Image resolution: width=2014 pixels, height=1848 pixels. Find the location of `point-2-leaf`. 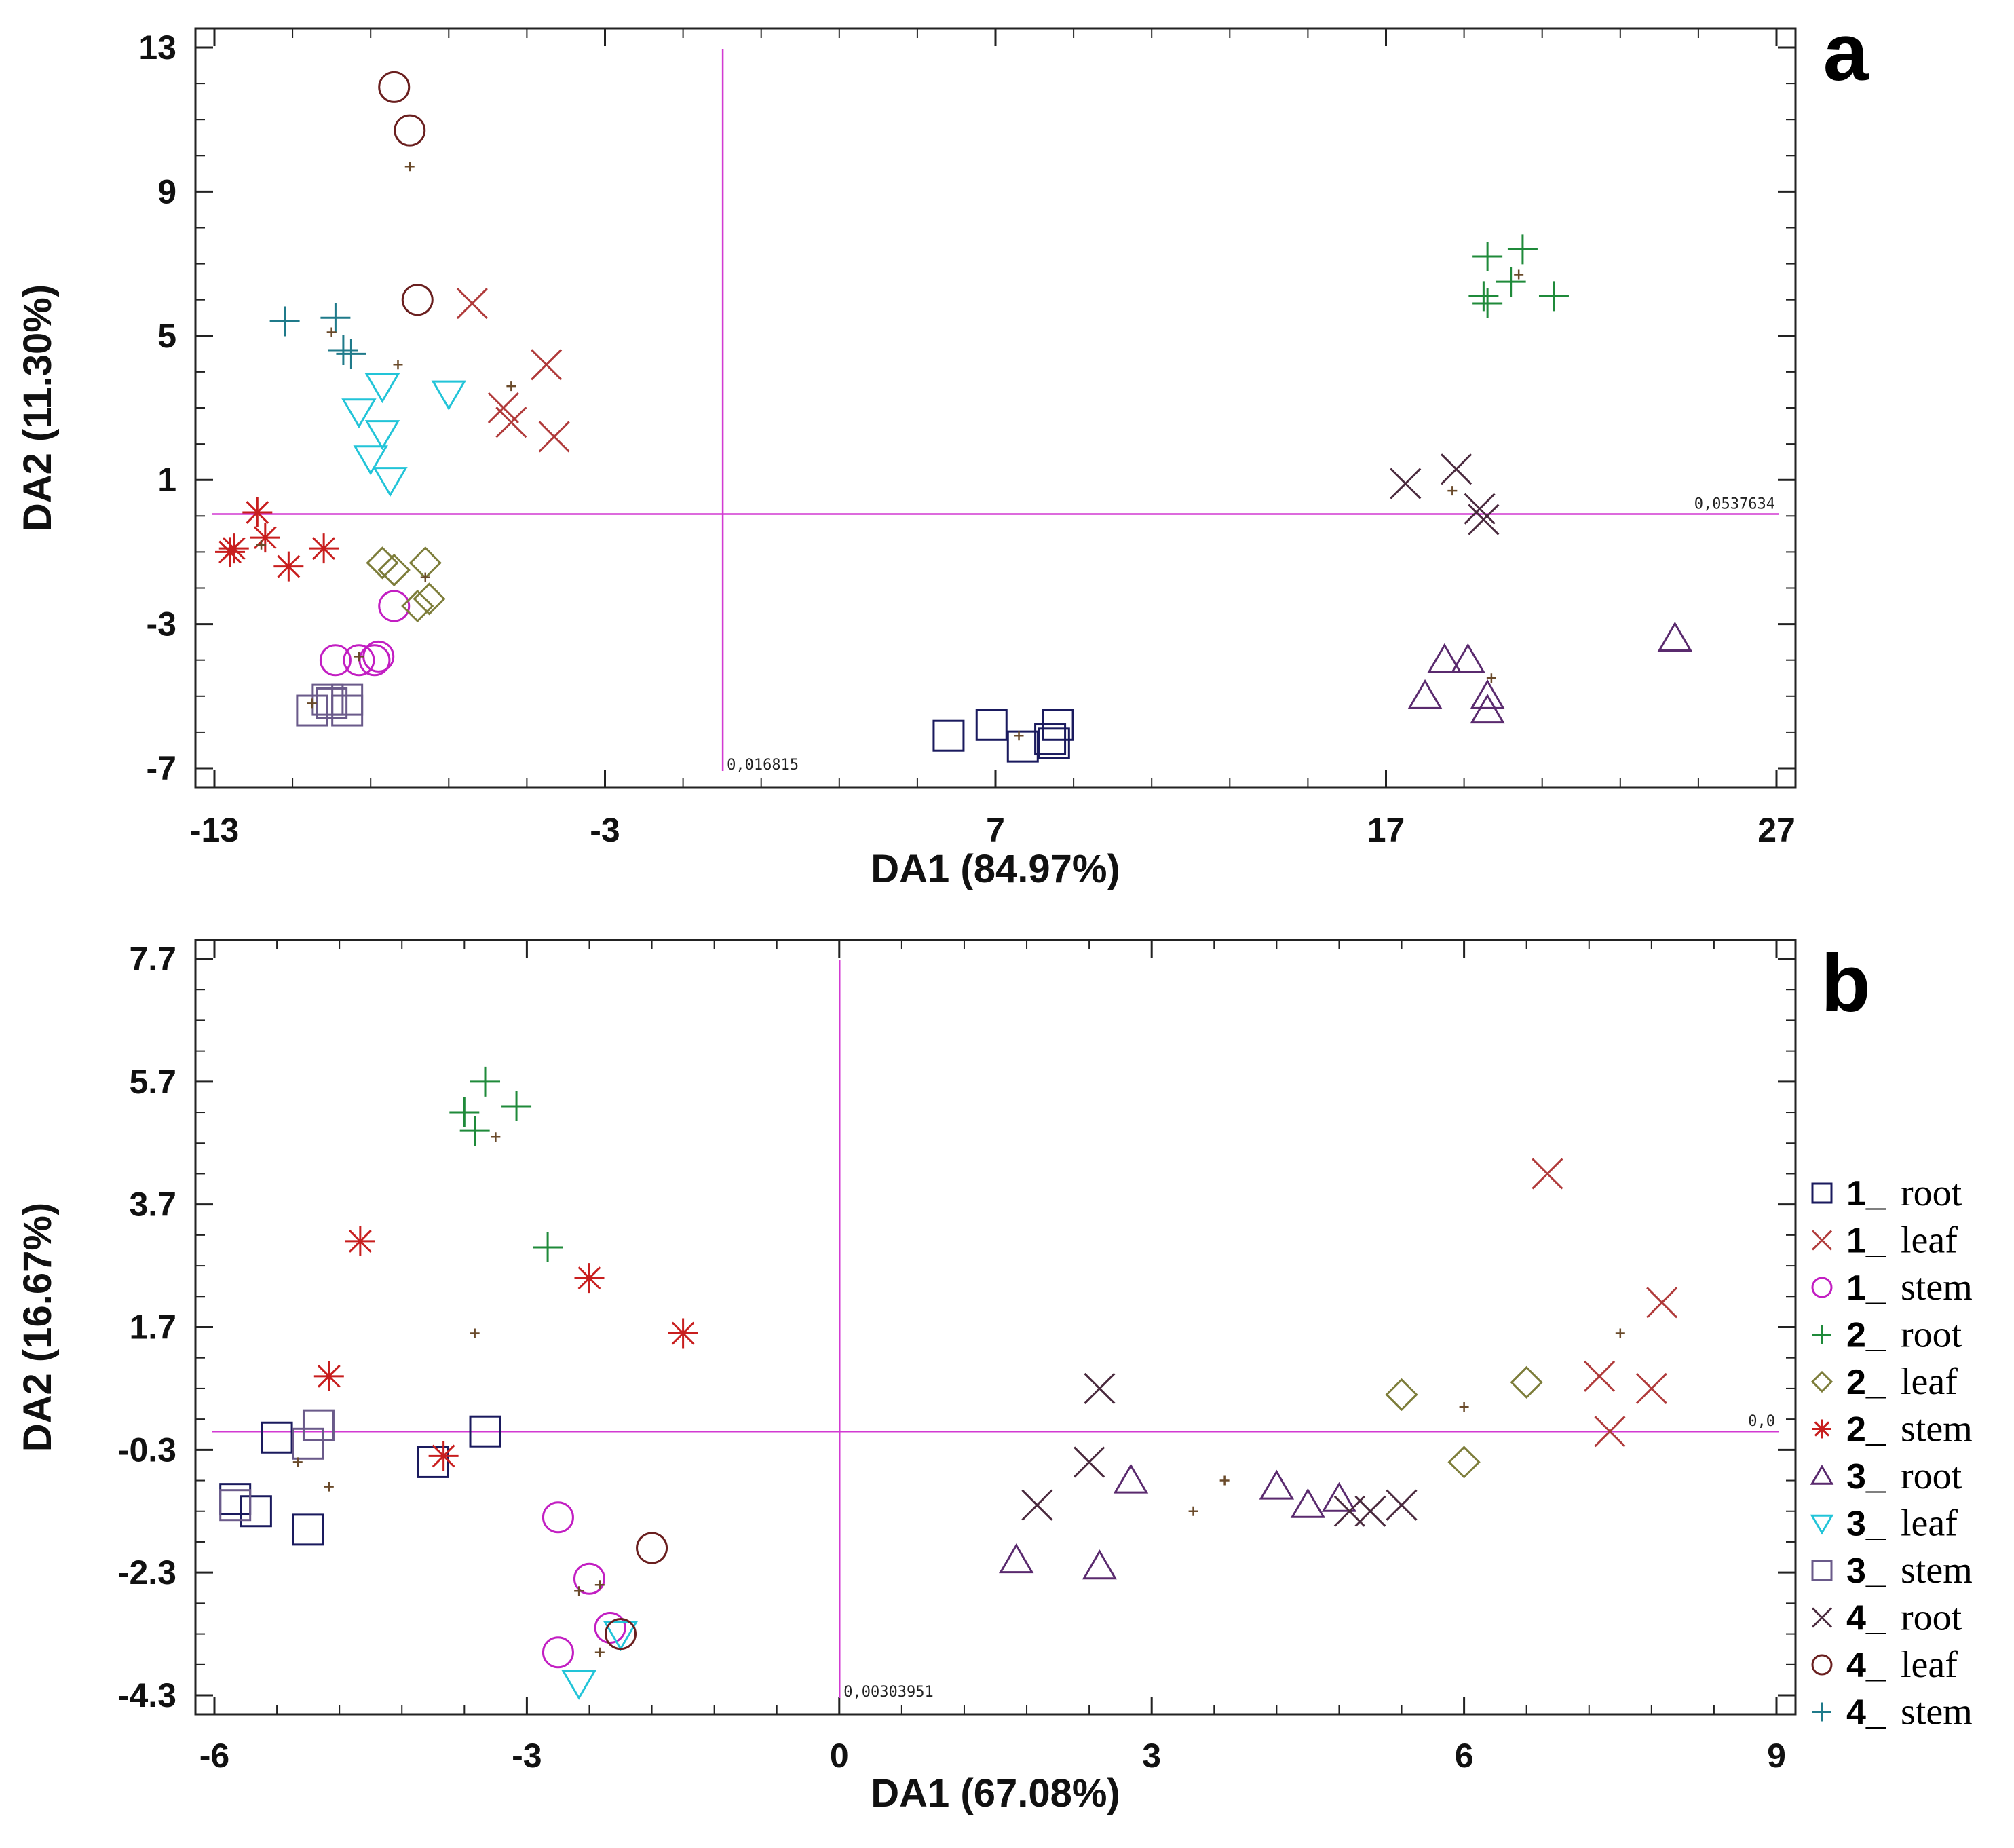

point-2-leaf is located at coordinates (1402, 1395).